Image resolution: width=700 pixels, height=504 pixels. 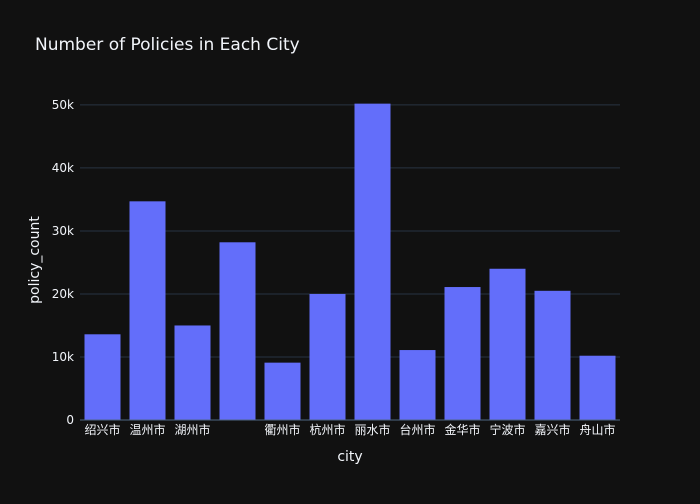 I want to click on x-tick-label: 温州市, so click(x=147, y=429).